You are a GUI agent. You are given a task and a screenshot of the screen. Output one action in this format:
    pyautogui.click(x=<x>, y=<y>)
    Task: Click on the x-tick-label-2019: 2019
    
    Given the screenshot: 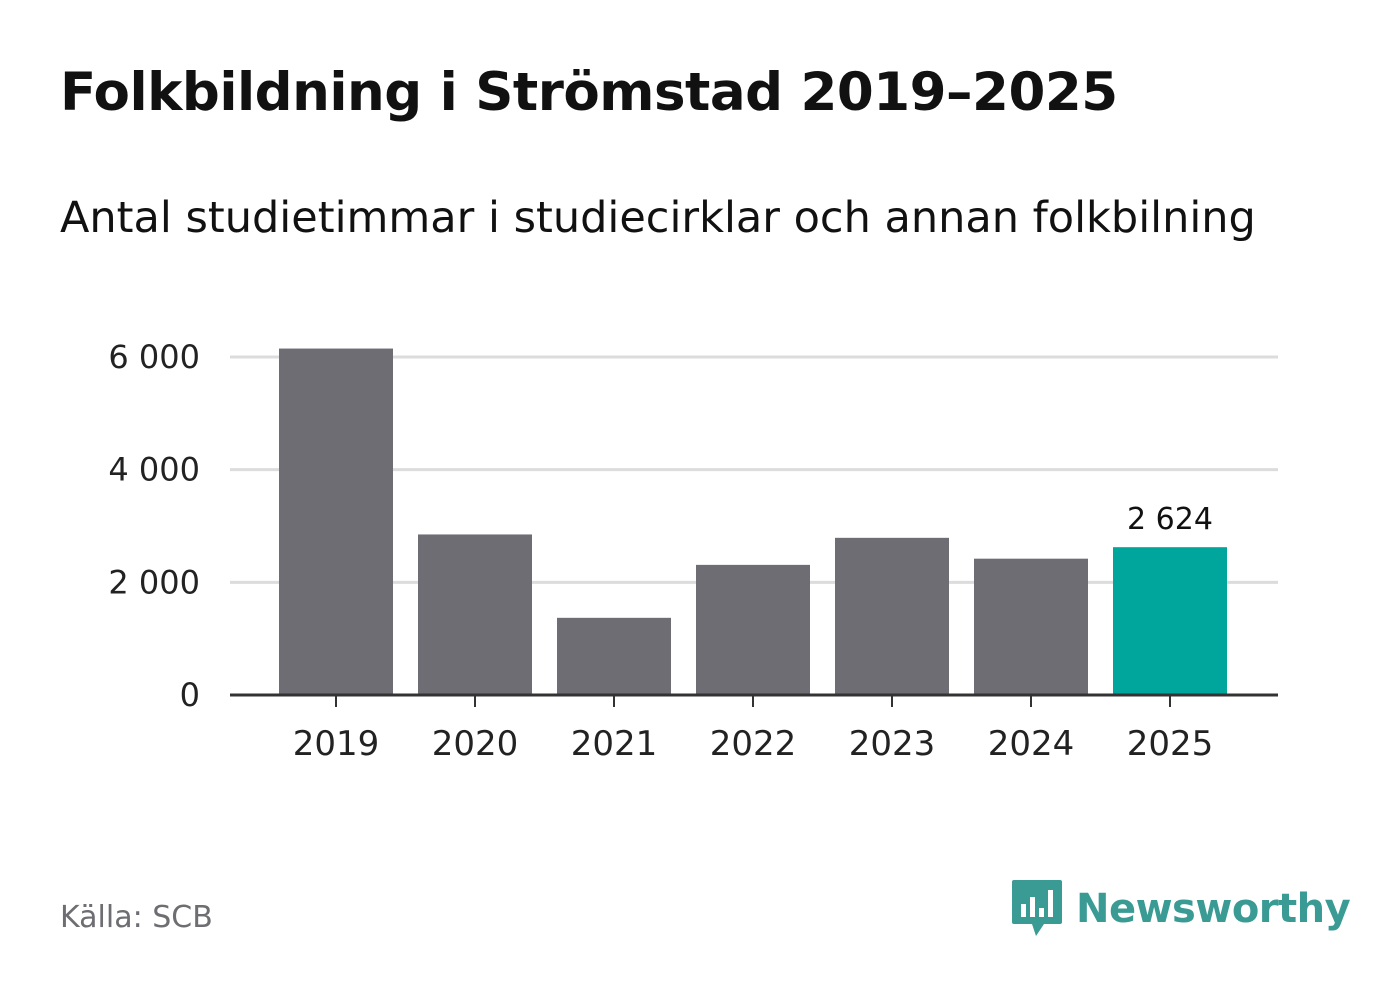 What is the action you would take?
    pyautogui.click(x=336, y=744)
    